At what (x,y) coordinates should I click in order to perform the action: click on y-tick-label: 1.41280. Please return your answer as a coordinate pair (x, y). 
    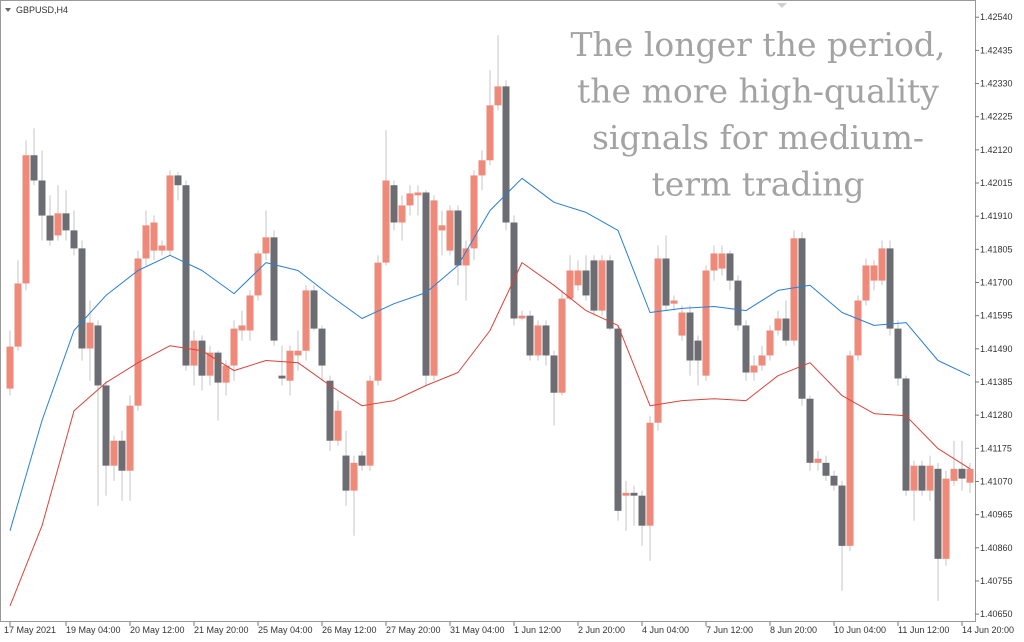
    Looking at the image, I should click on (996, 415).